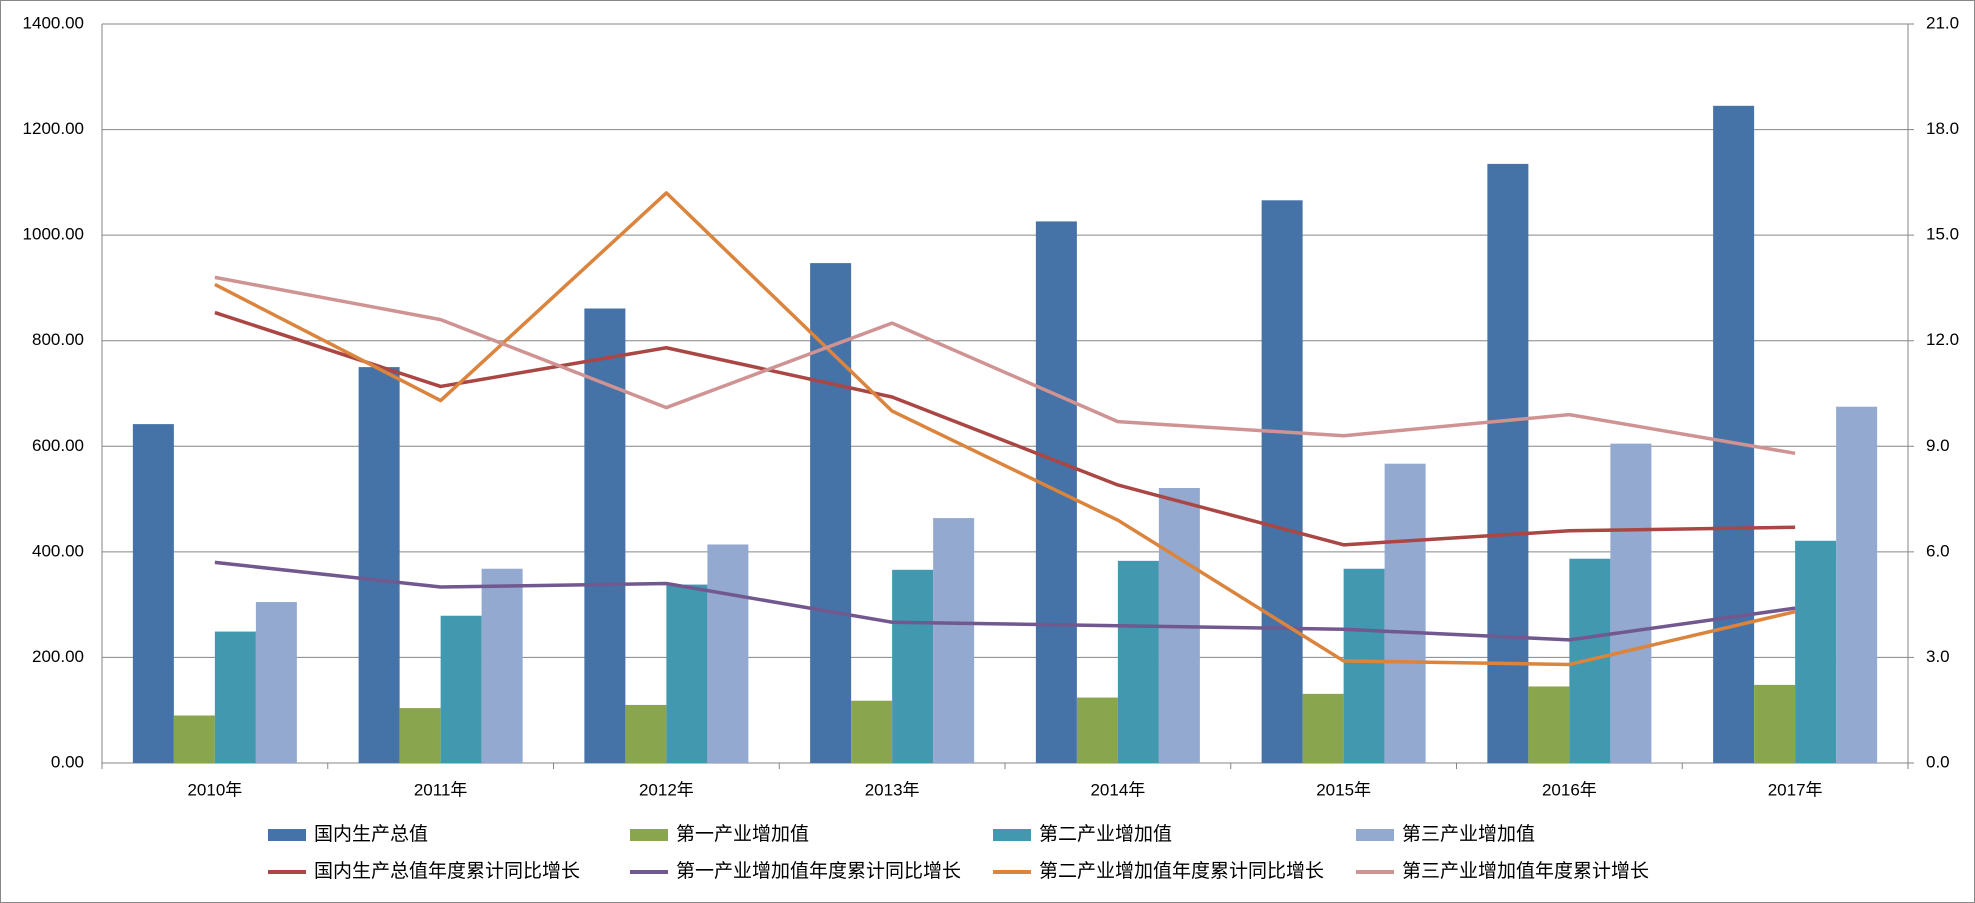  Describe the element at coordinates (214, 789) in the screenshot. I see `x-tick-label: 2010年` at that location.